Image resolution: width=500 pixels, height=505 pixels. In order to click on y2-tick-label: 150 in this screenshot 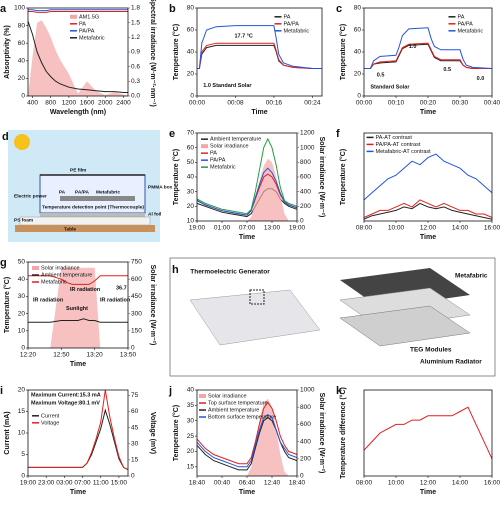, I will do `click(136, 331)`.